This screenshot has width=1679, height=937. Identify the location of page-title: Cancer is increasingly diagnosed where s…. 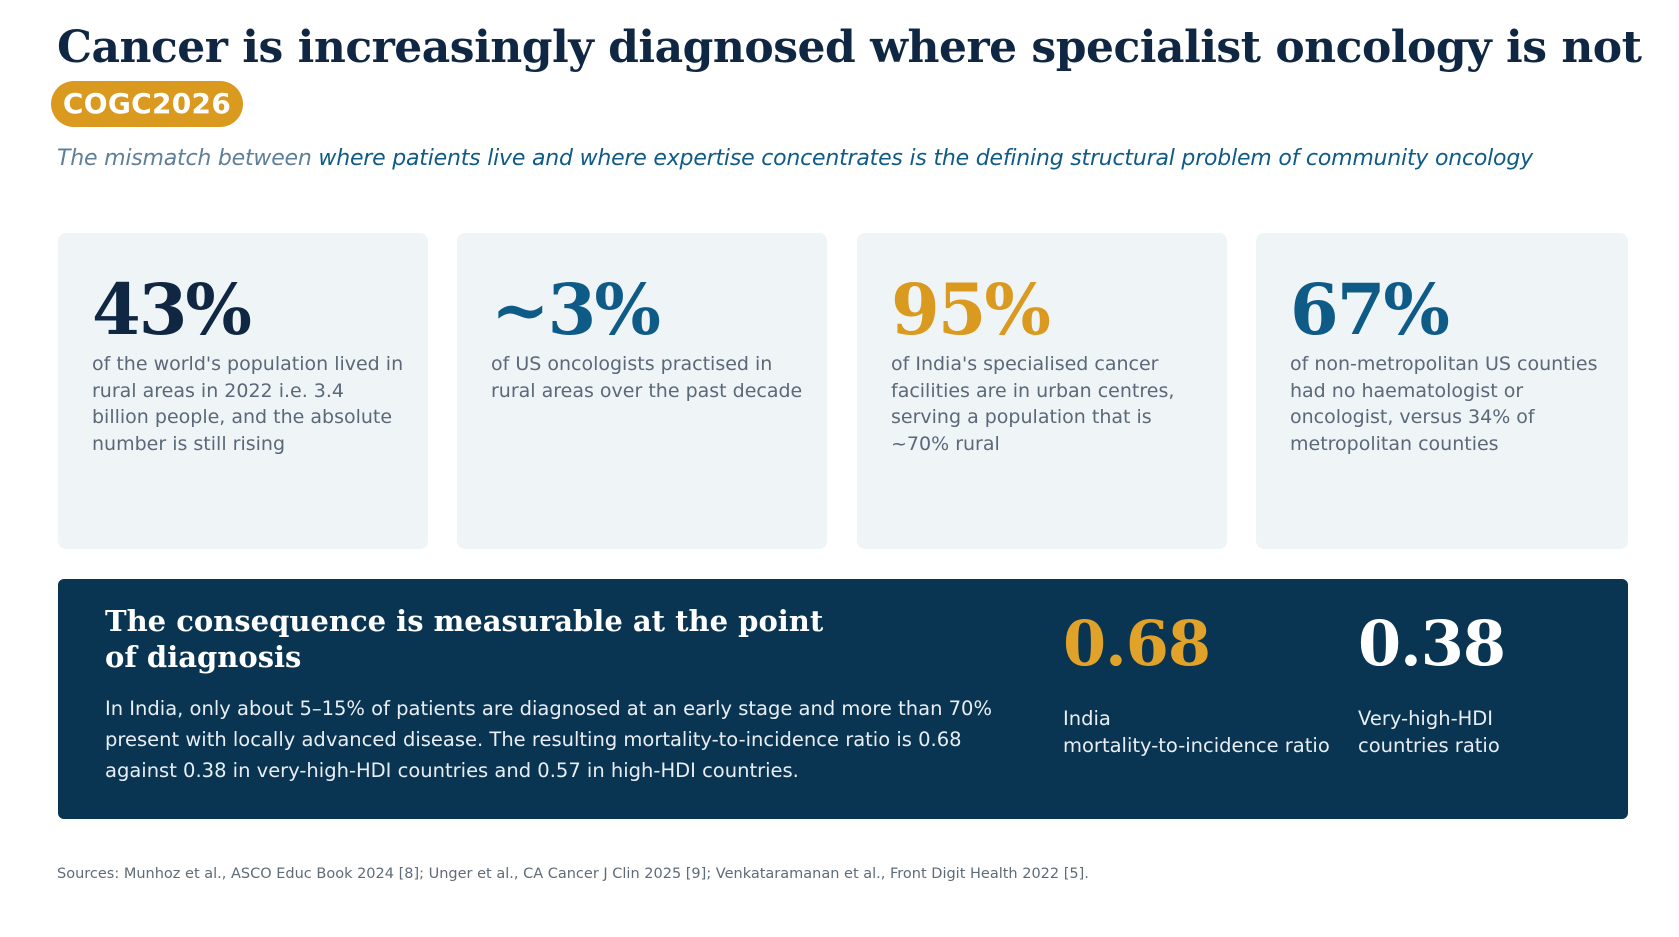
(849, 47).